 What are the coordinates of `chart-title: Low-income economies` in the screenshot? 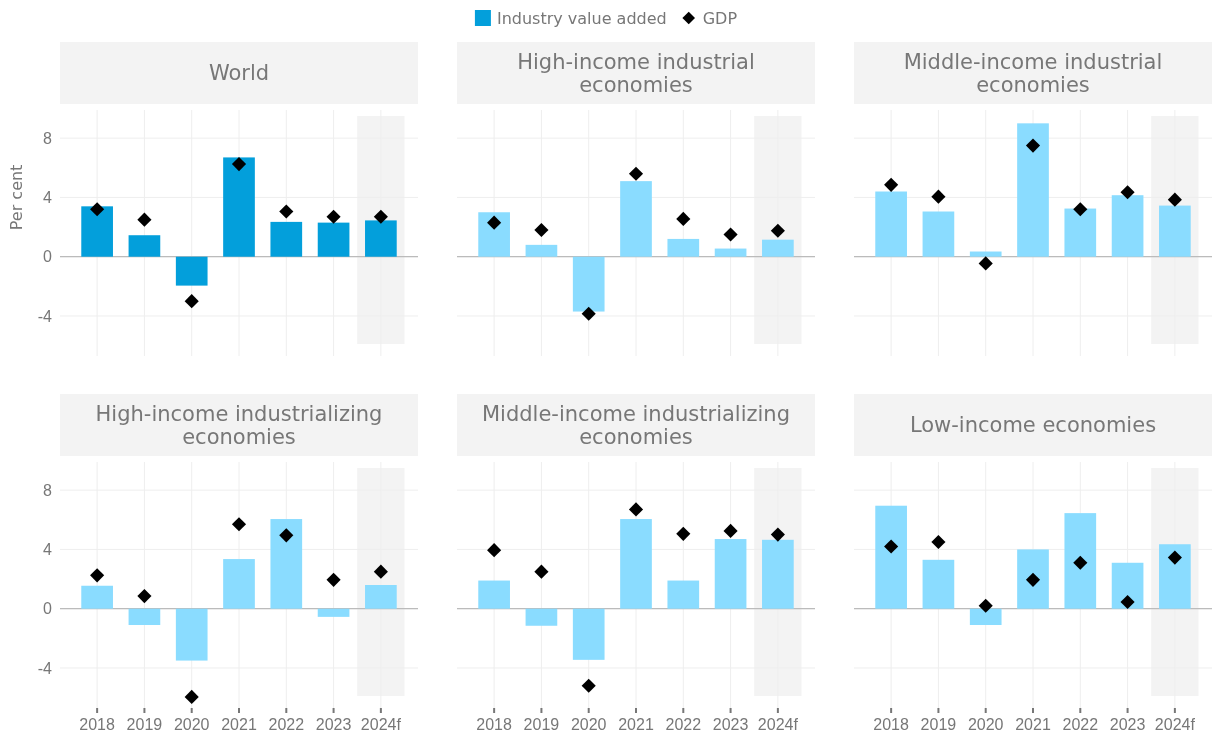 It's located at (1033, 425).